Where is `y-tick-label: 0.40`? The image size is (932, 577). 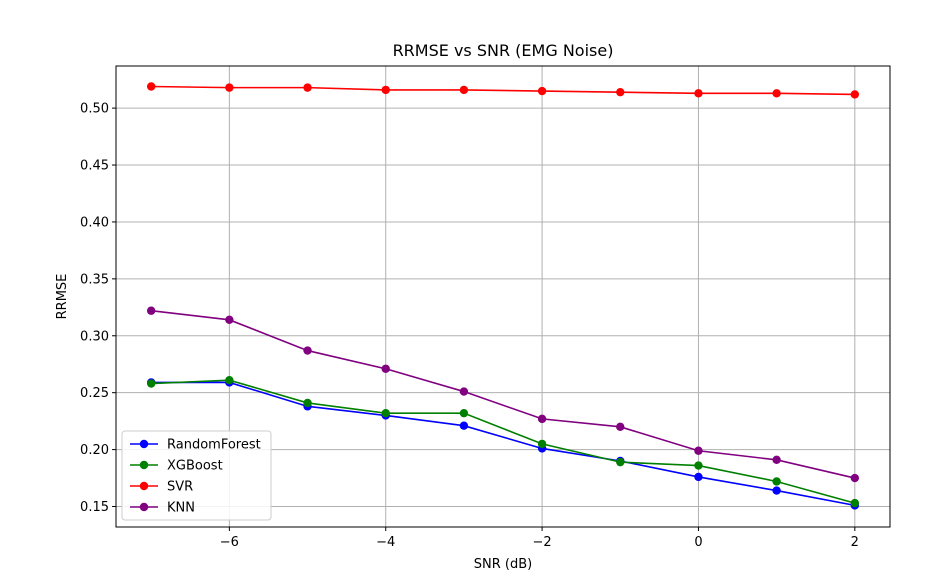
y-tick-label: 0.40 is located at coordinates (94, 222).